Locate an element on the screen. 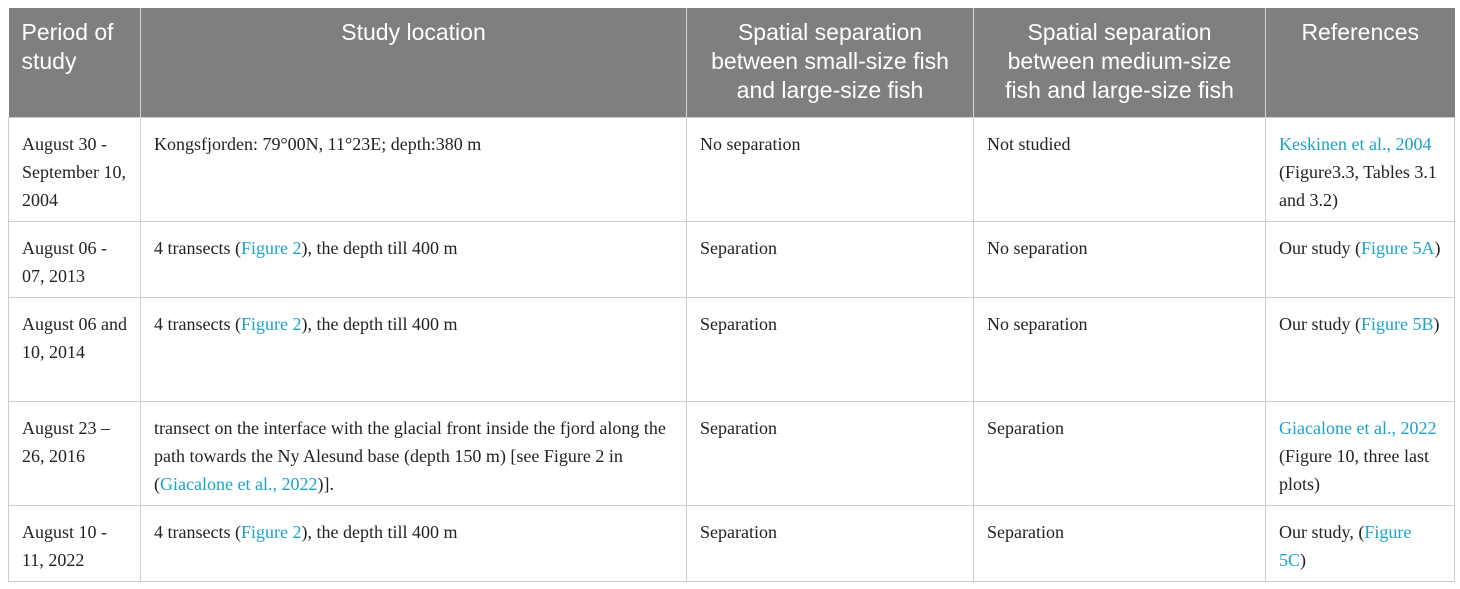 The image size is (1460, 589). header-references: References is located at coordinates (1360, 62).